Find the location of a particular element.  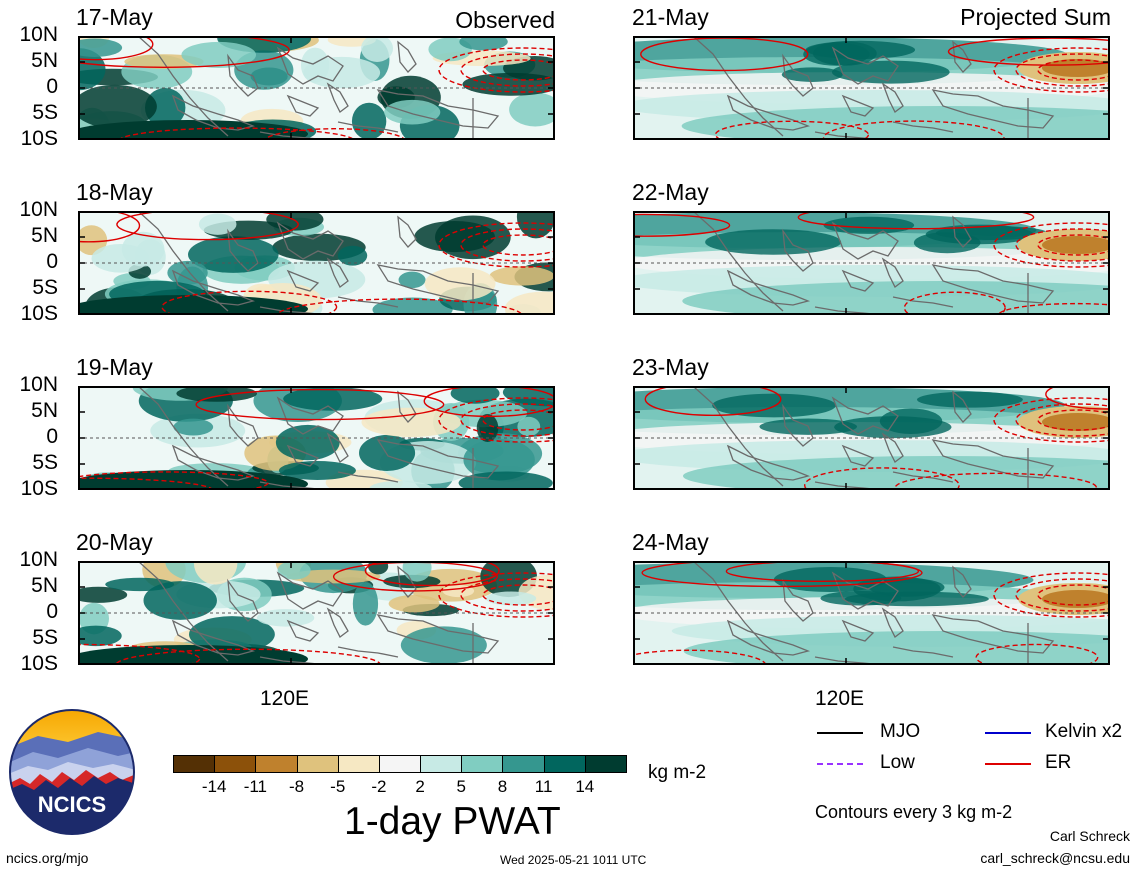

colorbar-tick-label: -8 is located at coordinates (296, 786).